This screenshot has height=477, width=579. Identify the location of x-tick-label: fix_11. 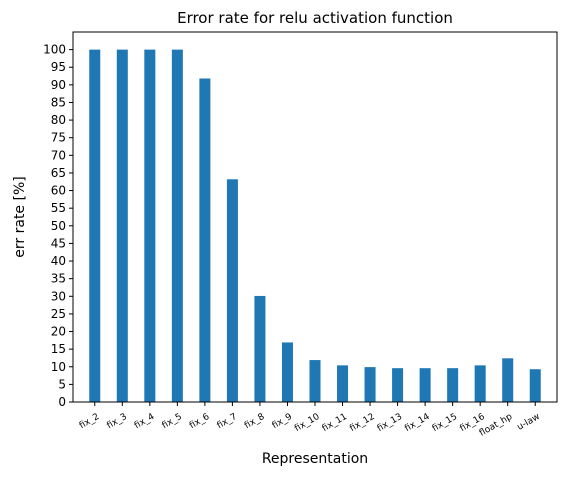
(335, 423).